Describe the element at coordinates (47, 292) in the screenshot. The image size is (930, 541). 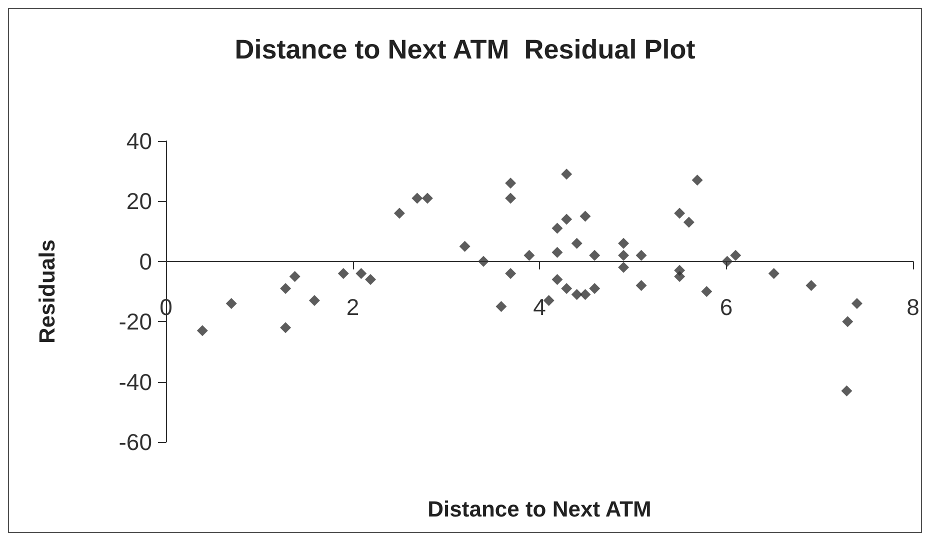
I see `y-axis-title: Residuals` at that location.